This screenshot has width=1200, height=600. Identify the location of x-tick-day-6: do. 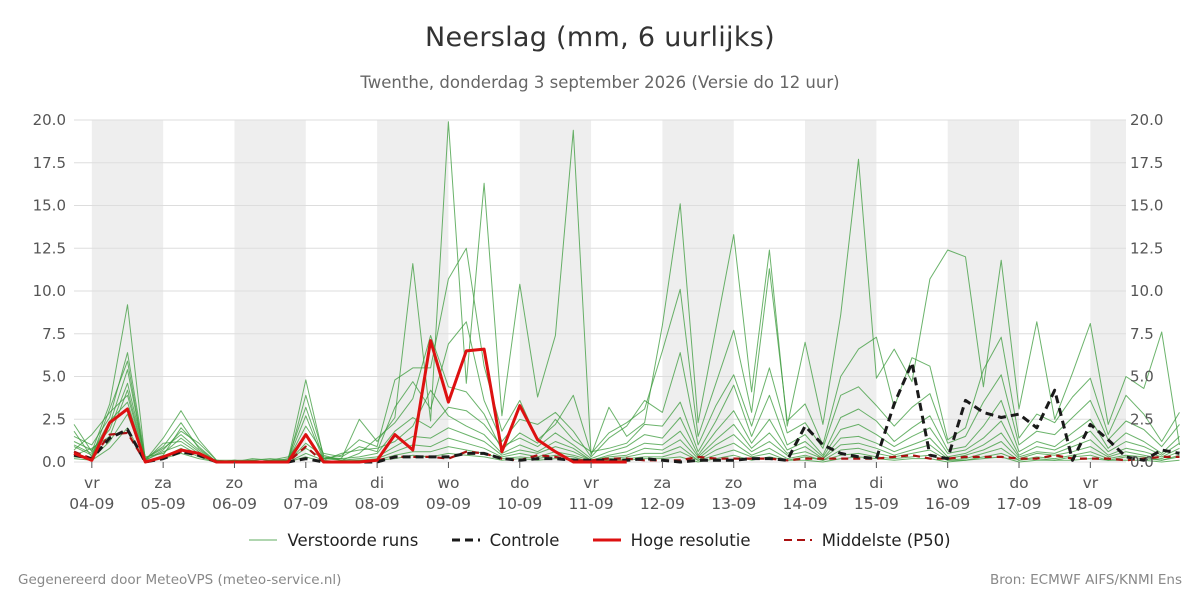
(519, 483).